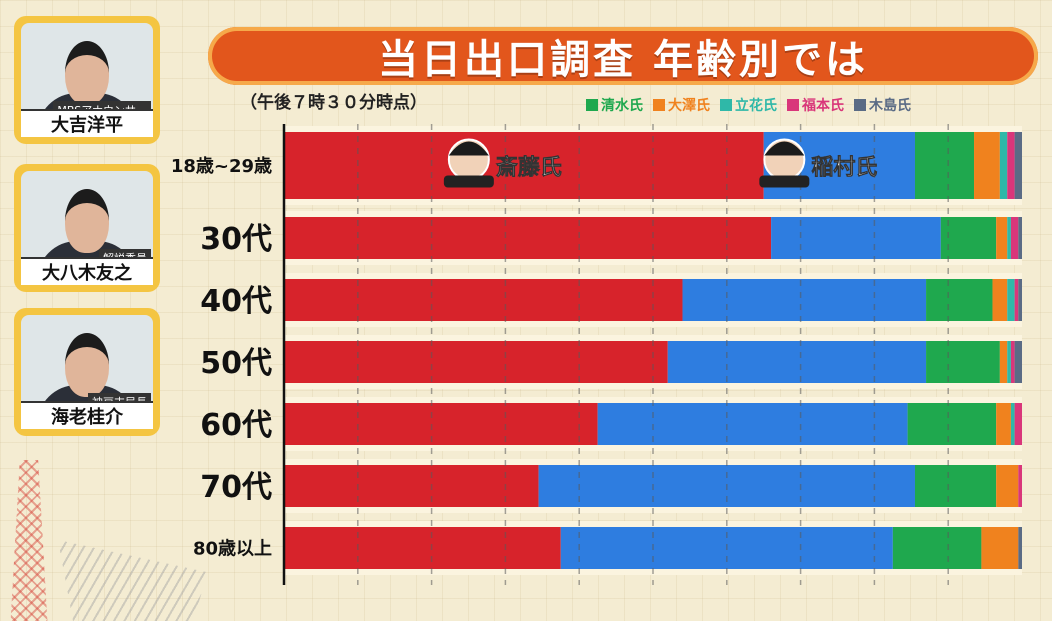  I want to click on bar-斎藤氏-4, so click(441, 424).